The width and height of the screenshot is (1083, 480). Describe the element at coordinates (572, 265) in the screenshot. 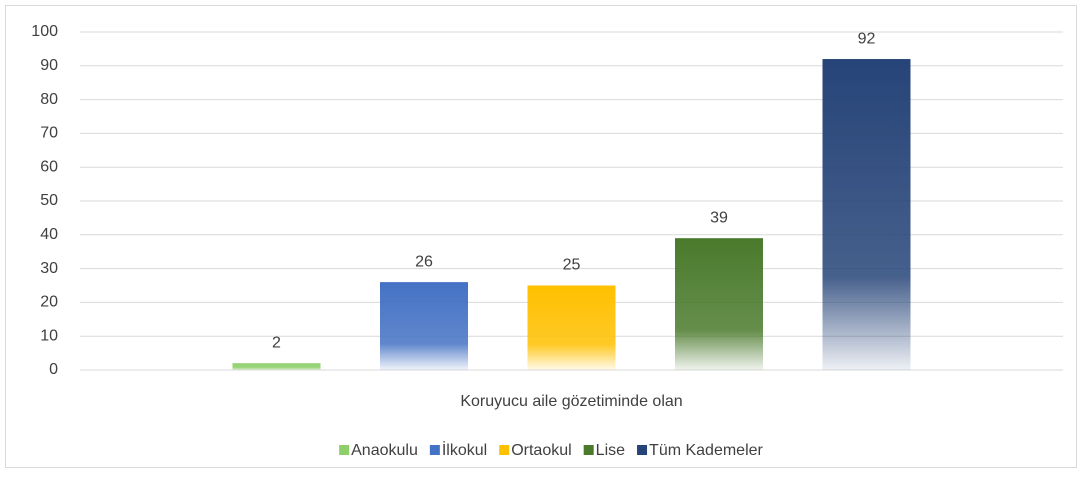

I see `data-label: 25` at that location.